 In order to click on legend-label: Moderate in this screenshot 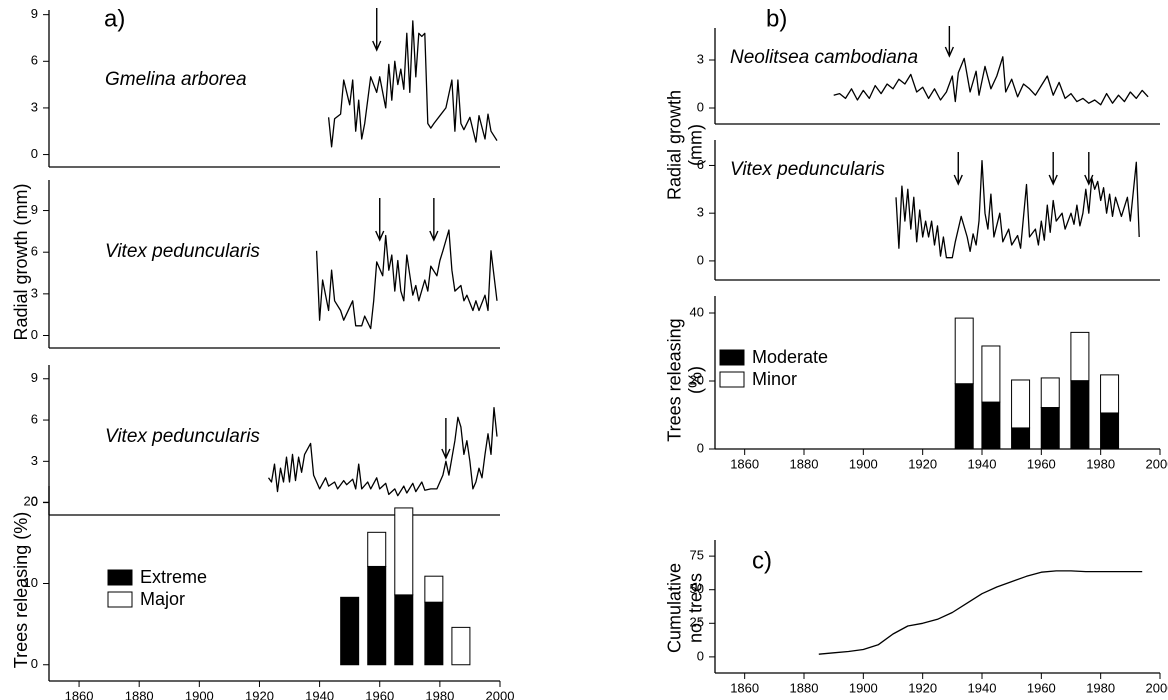, I will do `click(790, 357)`.